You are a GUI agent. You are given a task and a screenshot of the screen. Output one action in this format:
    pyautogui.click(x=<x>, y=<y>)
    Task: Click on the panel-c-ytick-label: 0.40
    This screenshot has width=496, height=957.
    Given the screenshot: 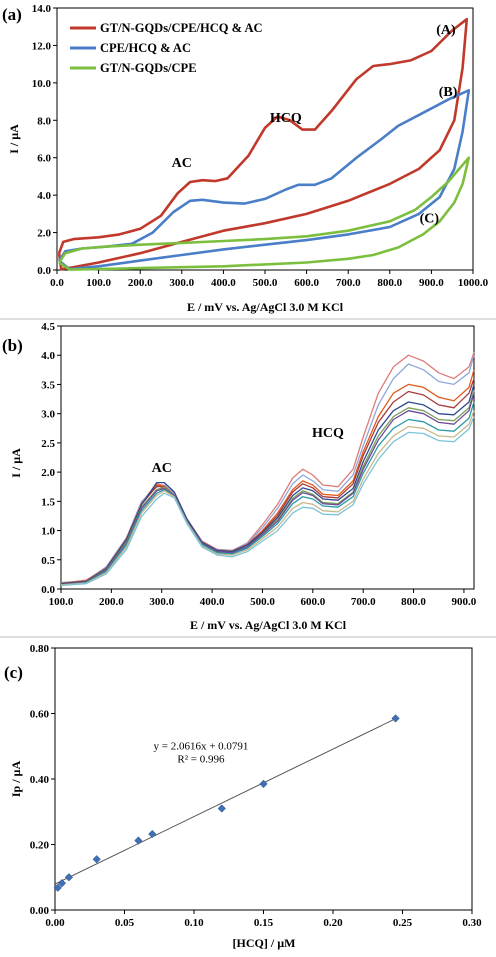 What is the action you would take?
    pyautogui.click(x=40, y=780)
    